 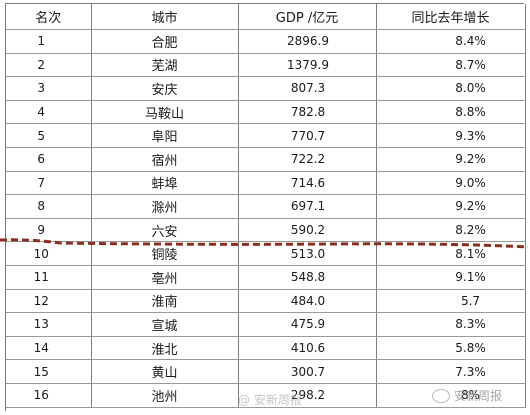 What do you see at coordinates (307, 17) in the screenshot?
I see `header-gdp: GDP /亿元` at bounding box center [307, 17].